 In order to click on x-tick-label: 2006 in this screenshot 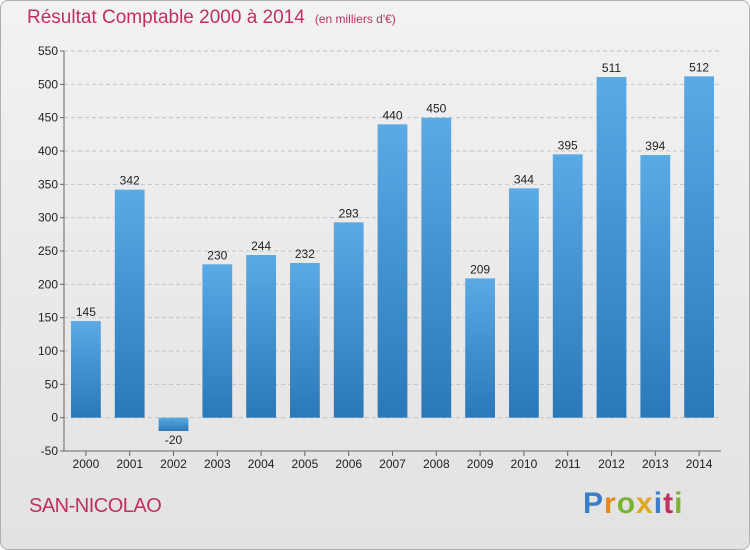, I will do `click(348, 464)`.